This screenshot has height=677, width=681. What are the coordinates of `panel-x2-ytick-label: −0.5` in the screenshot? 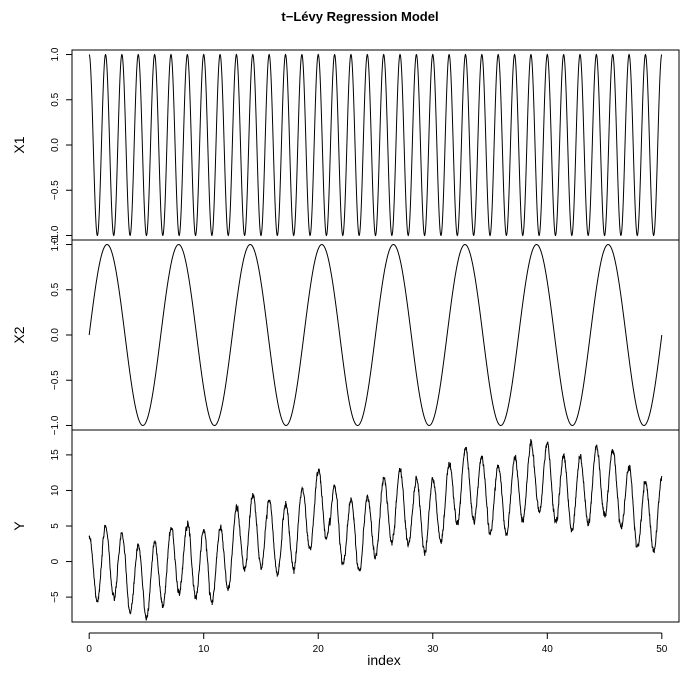 It's located at (55, 380).